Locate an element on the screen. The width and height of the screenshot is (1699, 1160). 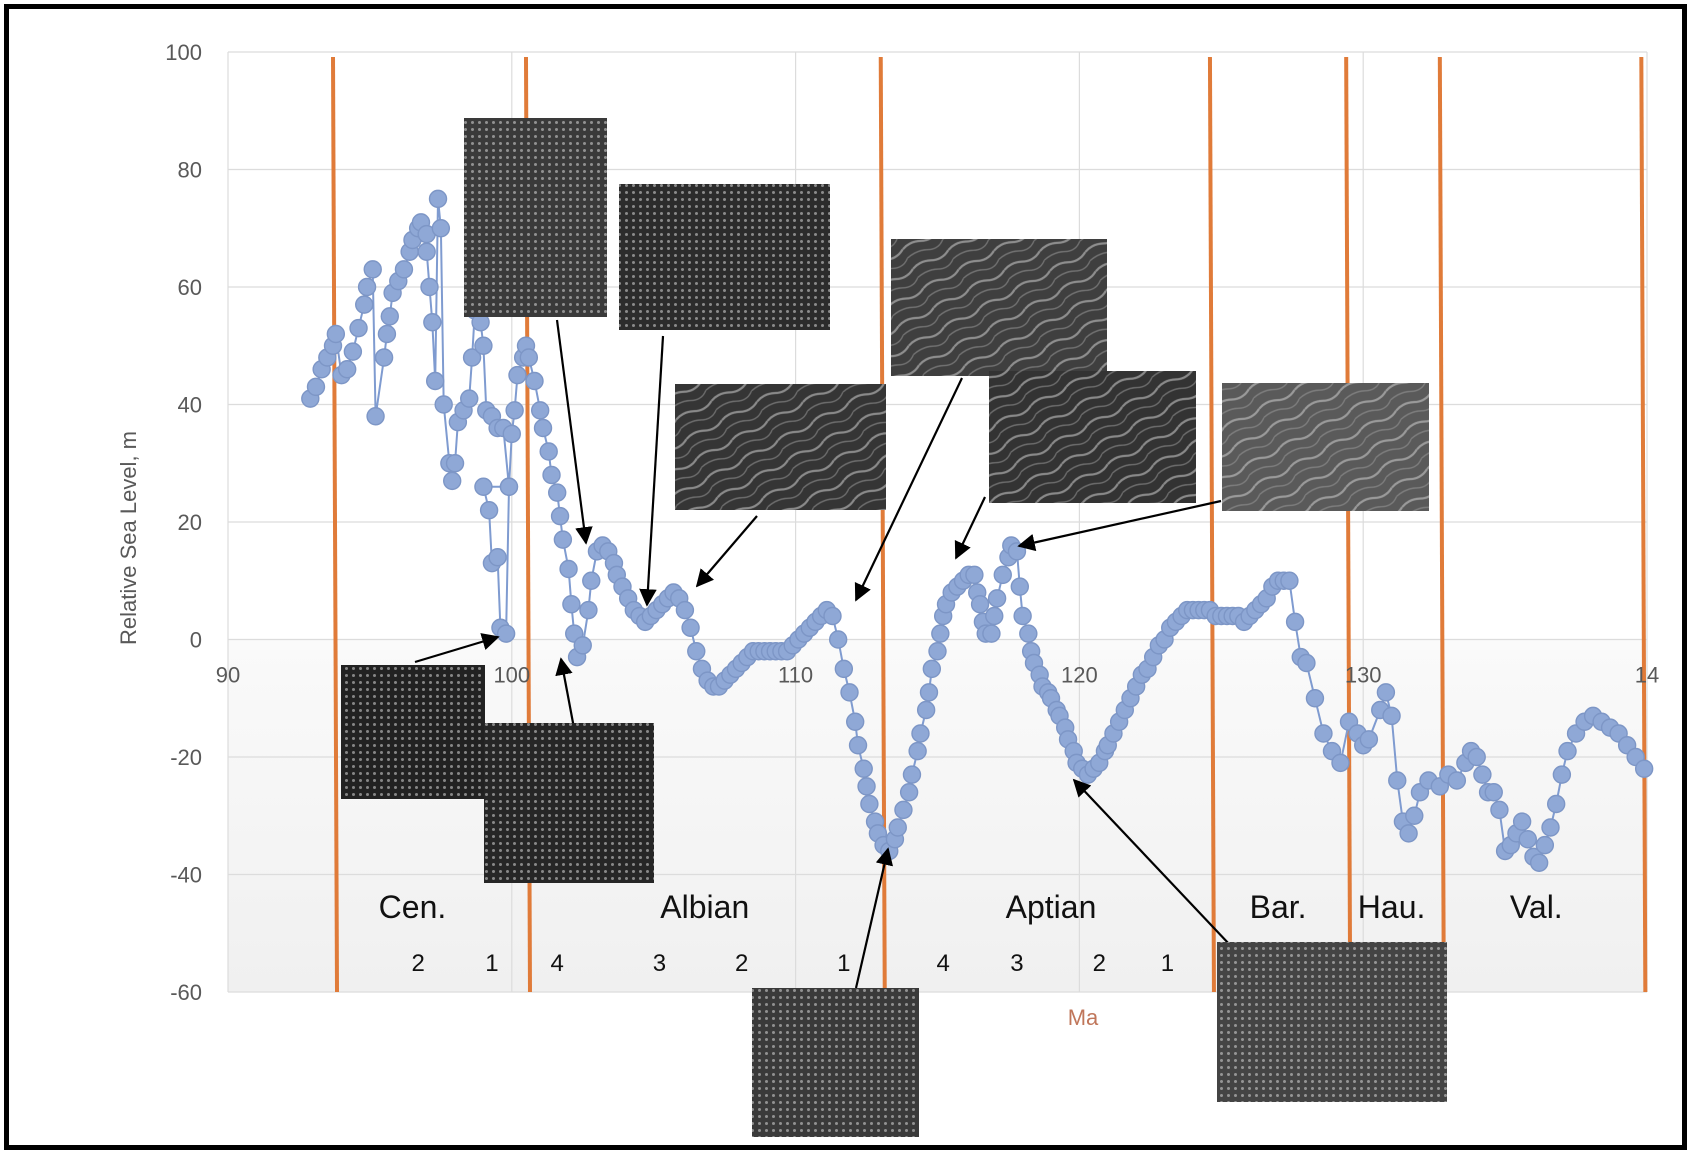
y-tick-label: 80 is located at coordinates (190, 170).